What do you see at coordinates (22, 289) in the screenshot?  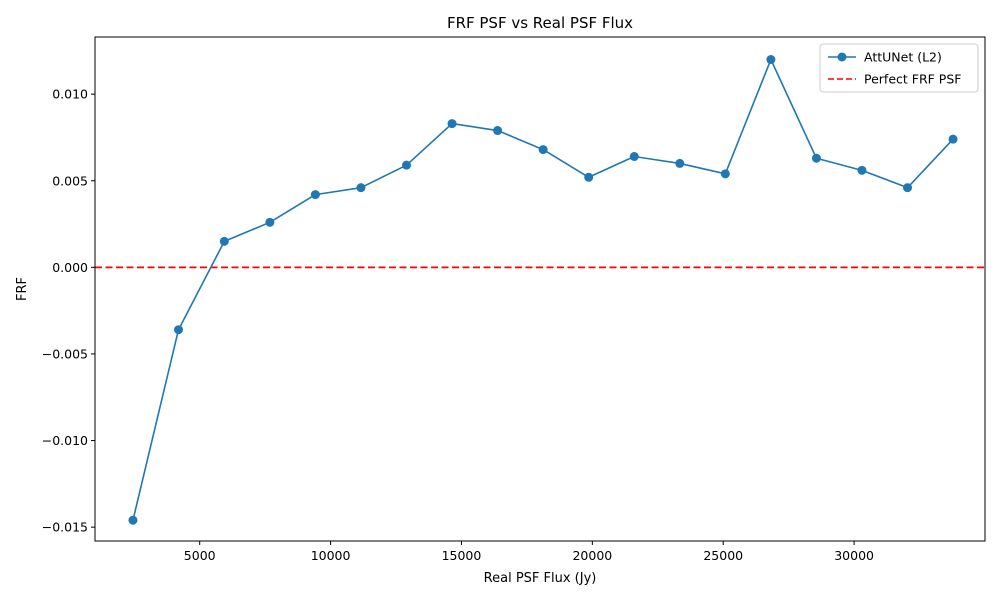 I see `y-axis-label: FRF` at bounding box center [22, 289].